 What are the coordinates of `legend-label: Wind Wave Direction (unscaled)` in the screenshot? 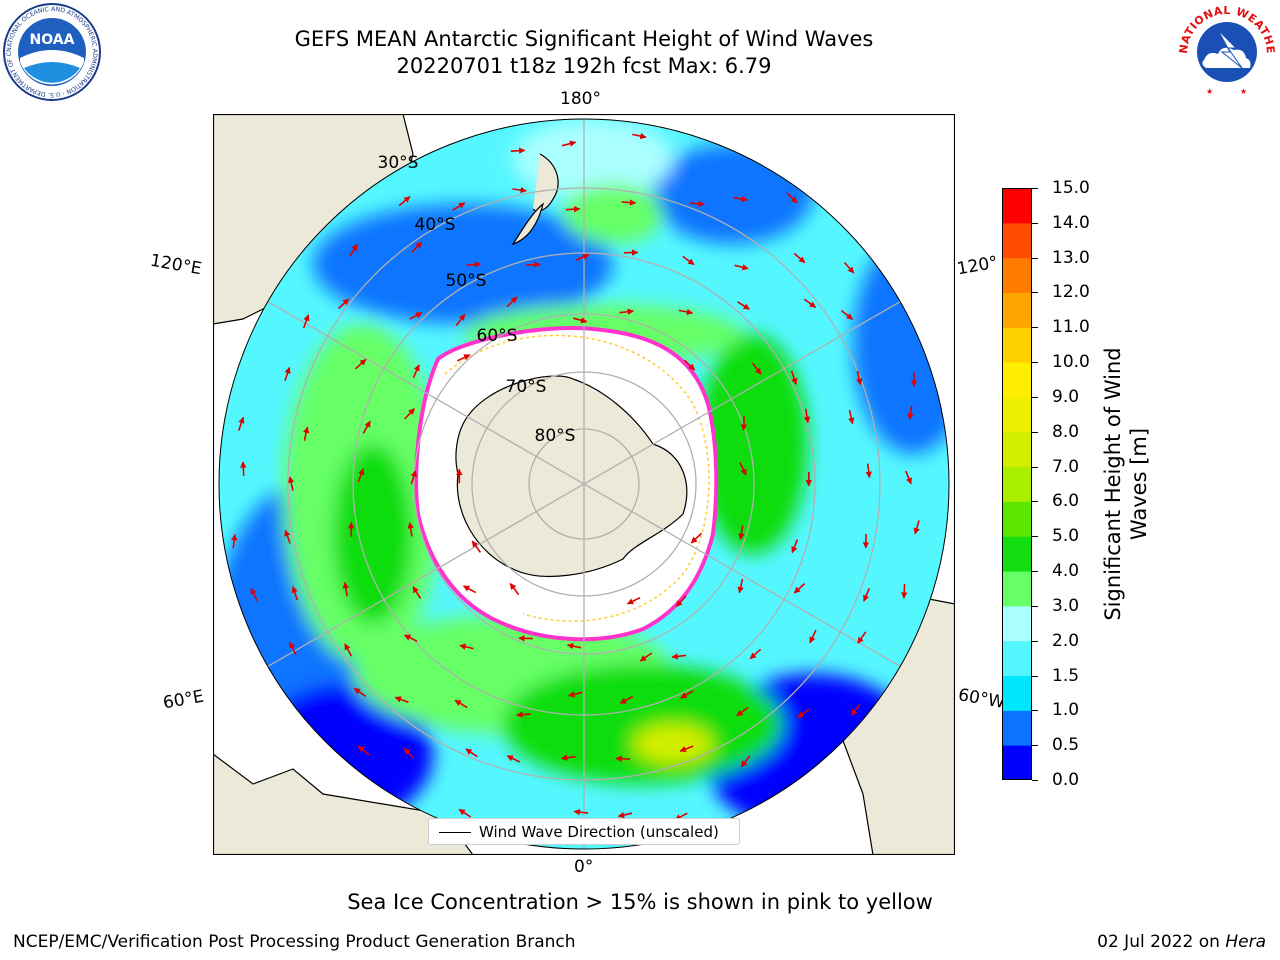 It's located at (599, 832).